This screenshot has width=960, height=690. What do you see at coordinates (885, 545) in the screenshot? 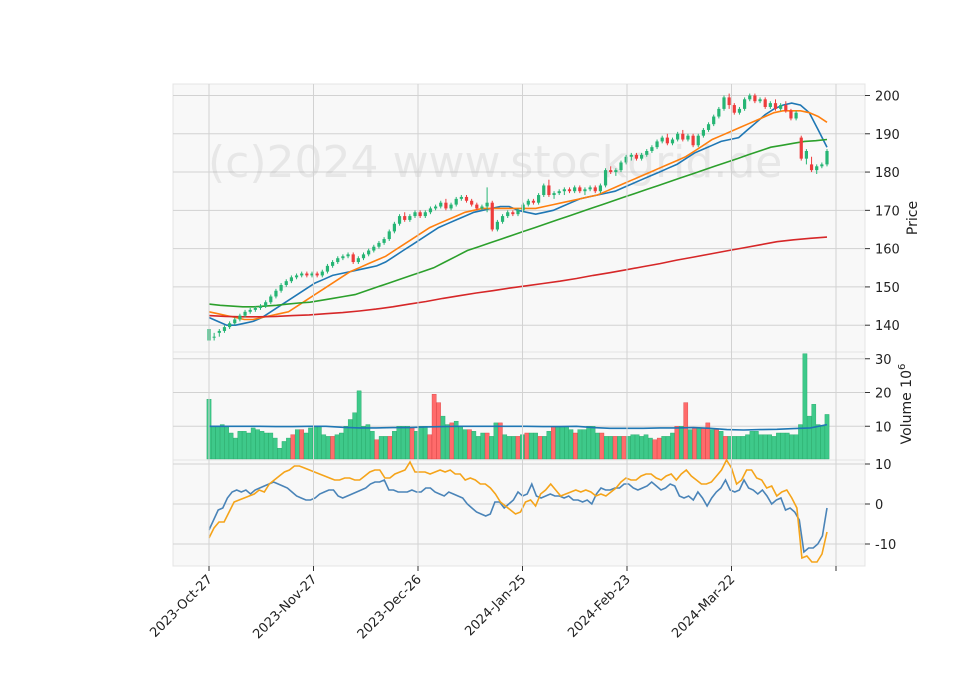
I see `oscillator-tick-label: -10` at bounding box center [885, 545].